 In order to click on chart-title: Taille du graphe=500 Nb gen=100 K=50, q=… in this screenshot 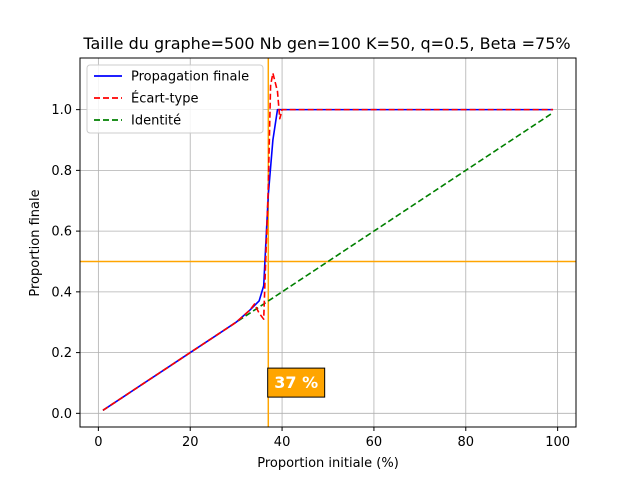, I will do `click(326, 43)`.